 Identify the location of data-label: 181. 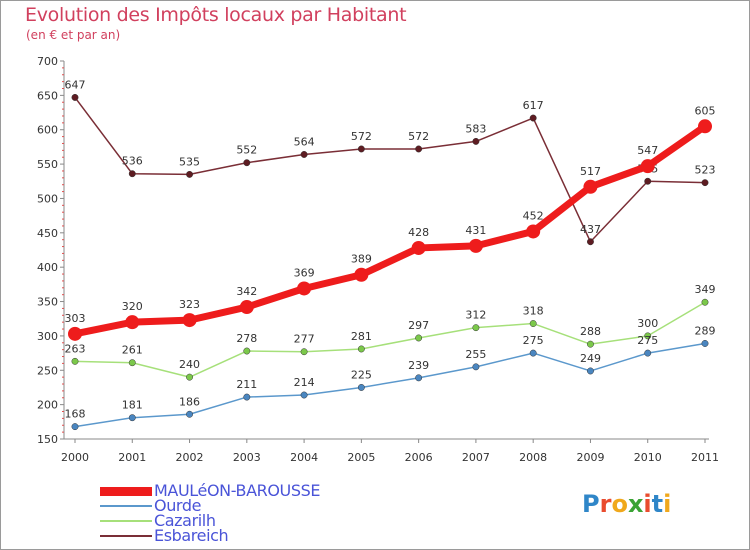
(132, 405).